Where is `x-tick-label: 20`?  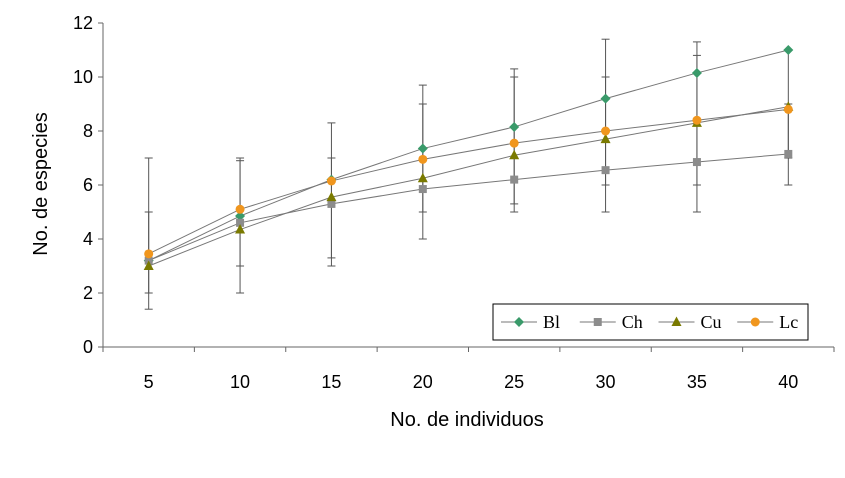
x-tick-label: 20 is located at coordinates (423, 382).